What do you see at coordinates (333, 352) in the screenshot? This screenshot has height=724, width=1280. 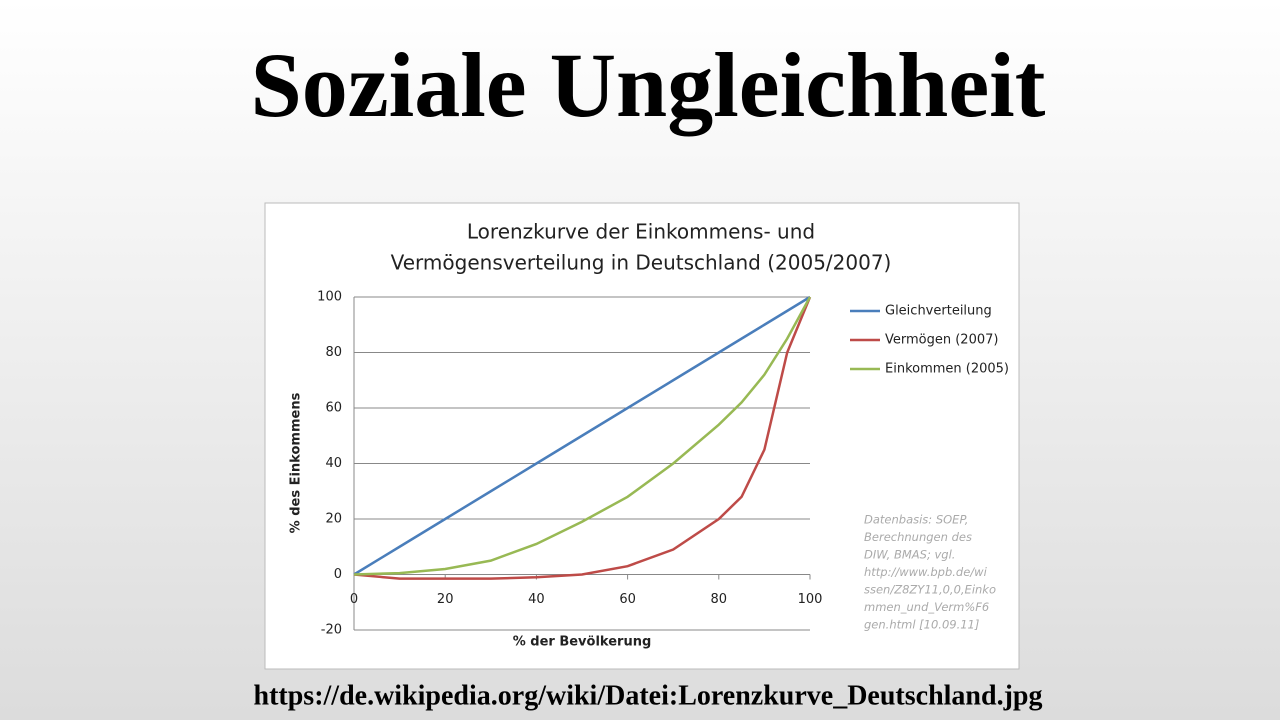 I see `y-tick-label: 80` at bounding box center [333, 352].